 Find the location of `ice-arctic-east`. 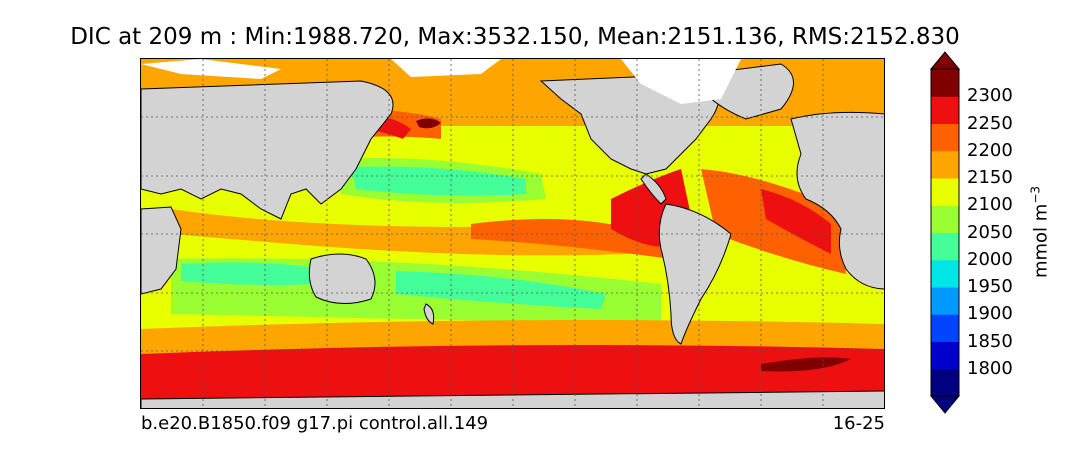

ice-arctic-east is located at coordinates (446, 68).